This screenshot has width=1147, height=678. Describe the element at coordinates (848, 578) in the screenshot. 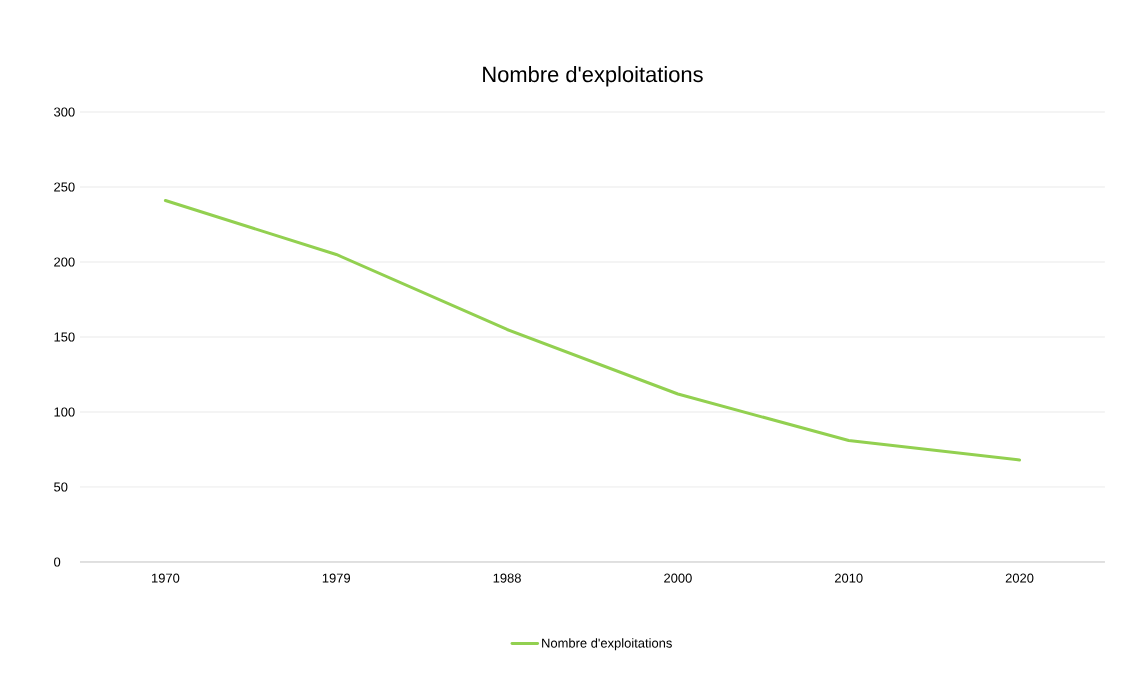

I see `x-tick-label: 2010` at that location.